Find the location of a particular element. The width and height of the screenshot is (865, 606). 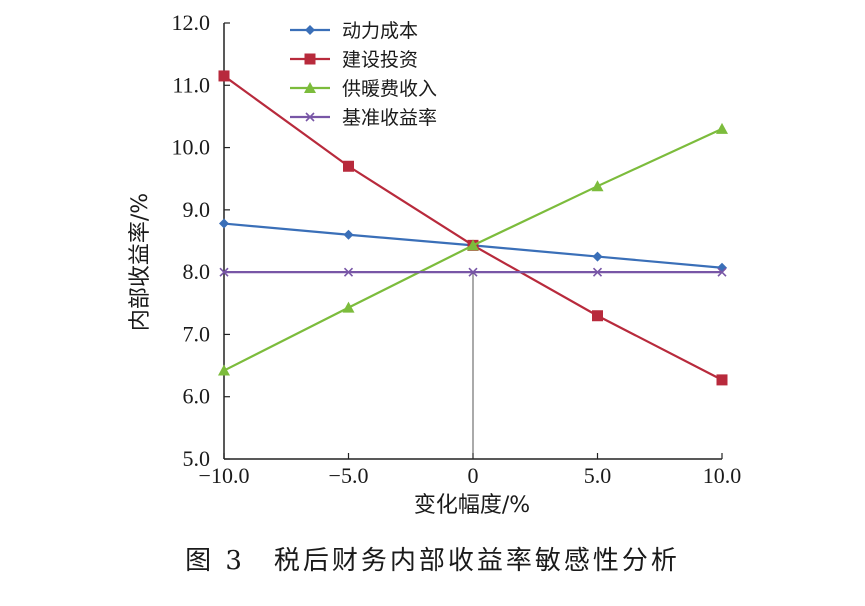

figure-caption: 图 3 税后财务内部收益率敏感性分析 is located at coordinates (432, 561).